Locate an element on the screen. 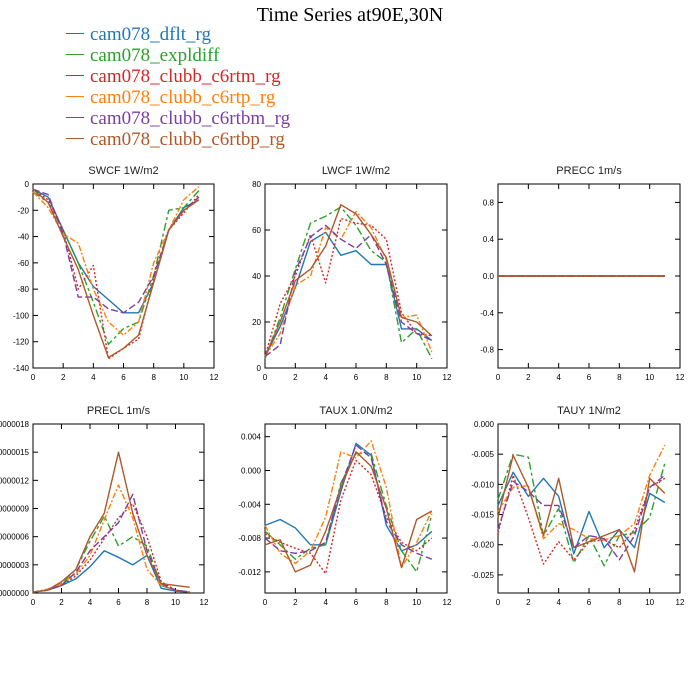  y-tick-label: 60 is located at coordinates (256, 230).